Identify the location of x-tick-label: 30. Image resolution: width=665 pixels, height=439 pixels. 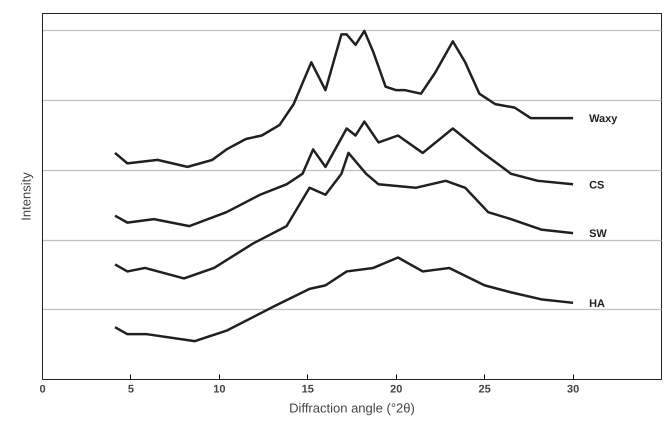
(573, 390).